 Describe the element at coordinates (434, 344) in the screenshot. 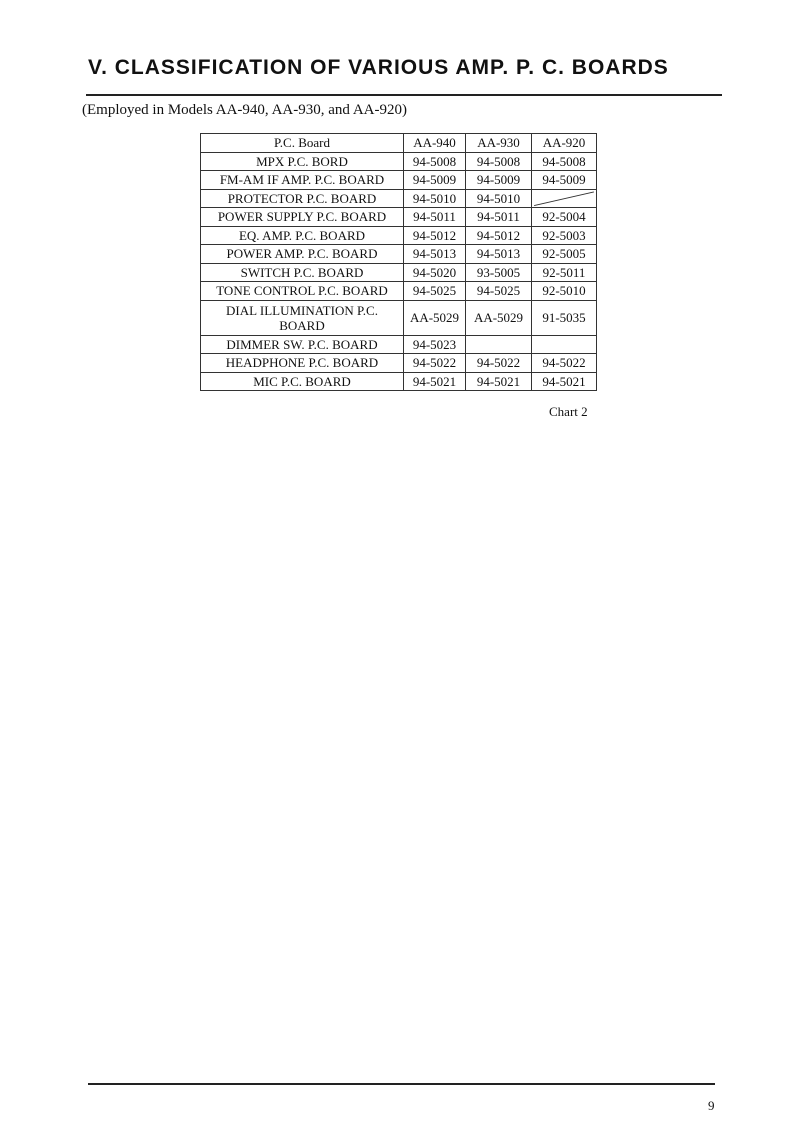

I see `part-number-cell: 94-5023` at that location.